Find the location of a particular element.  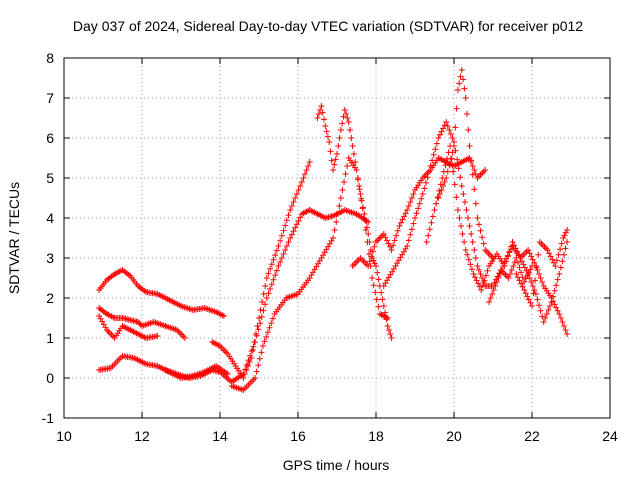

x-tick-label: 14 is located at coordinates (220, 436).